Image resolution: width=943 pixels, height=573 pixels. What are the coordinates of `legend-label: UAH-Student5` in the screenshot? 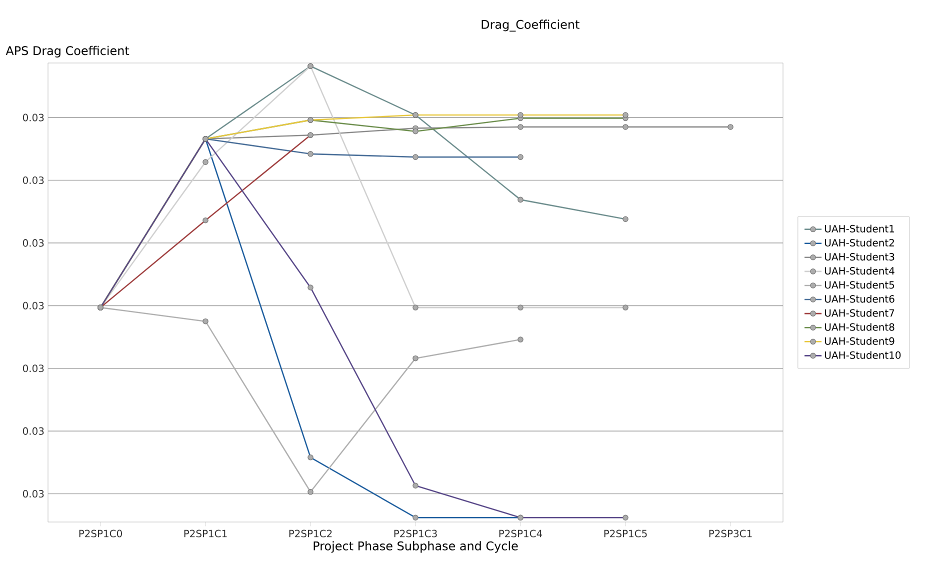 It's located at (859, 284).